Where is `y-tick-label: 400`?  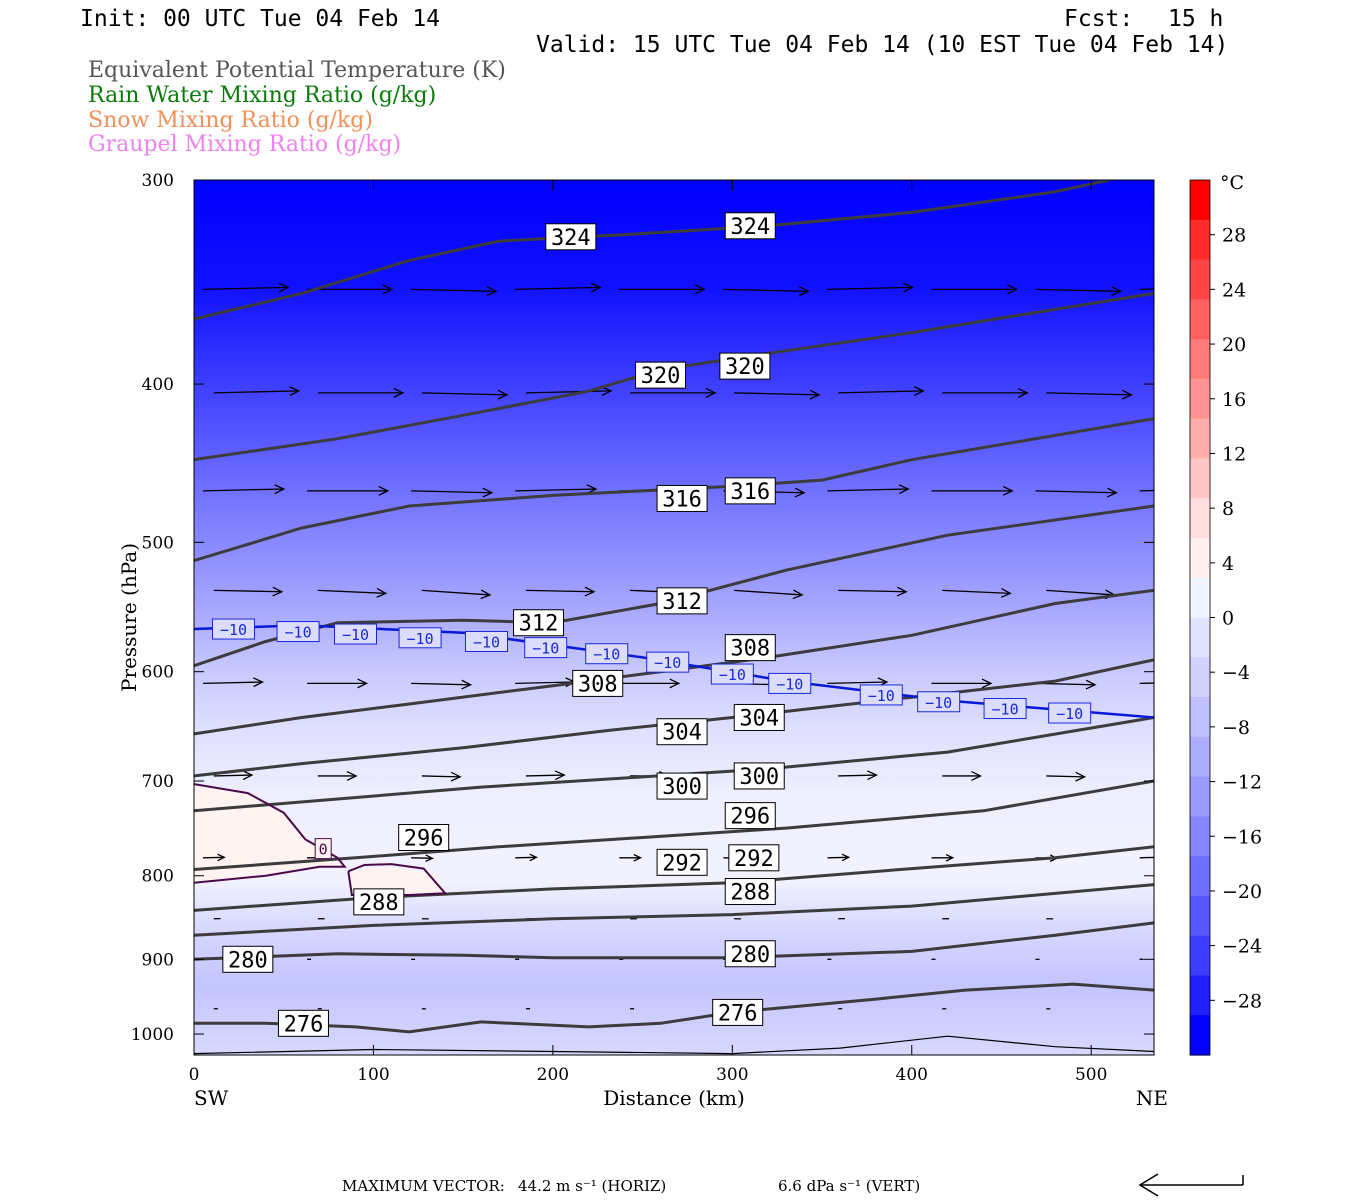 y-tick-label: 400 is located at coordinates (158, 385).